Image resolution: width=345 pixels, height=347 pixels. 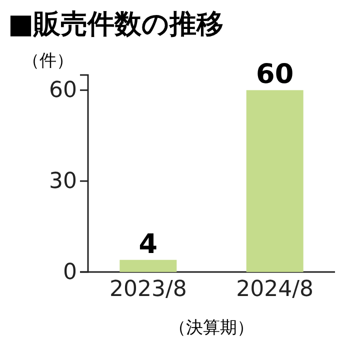 What do you see at coordinates (70, 273) in the screenshot?
I see `y-tick-label: 0` at bounding box center [70, 273].